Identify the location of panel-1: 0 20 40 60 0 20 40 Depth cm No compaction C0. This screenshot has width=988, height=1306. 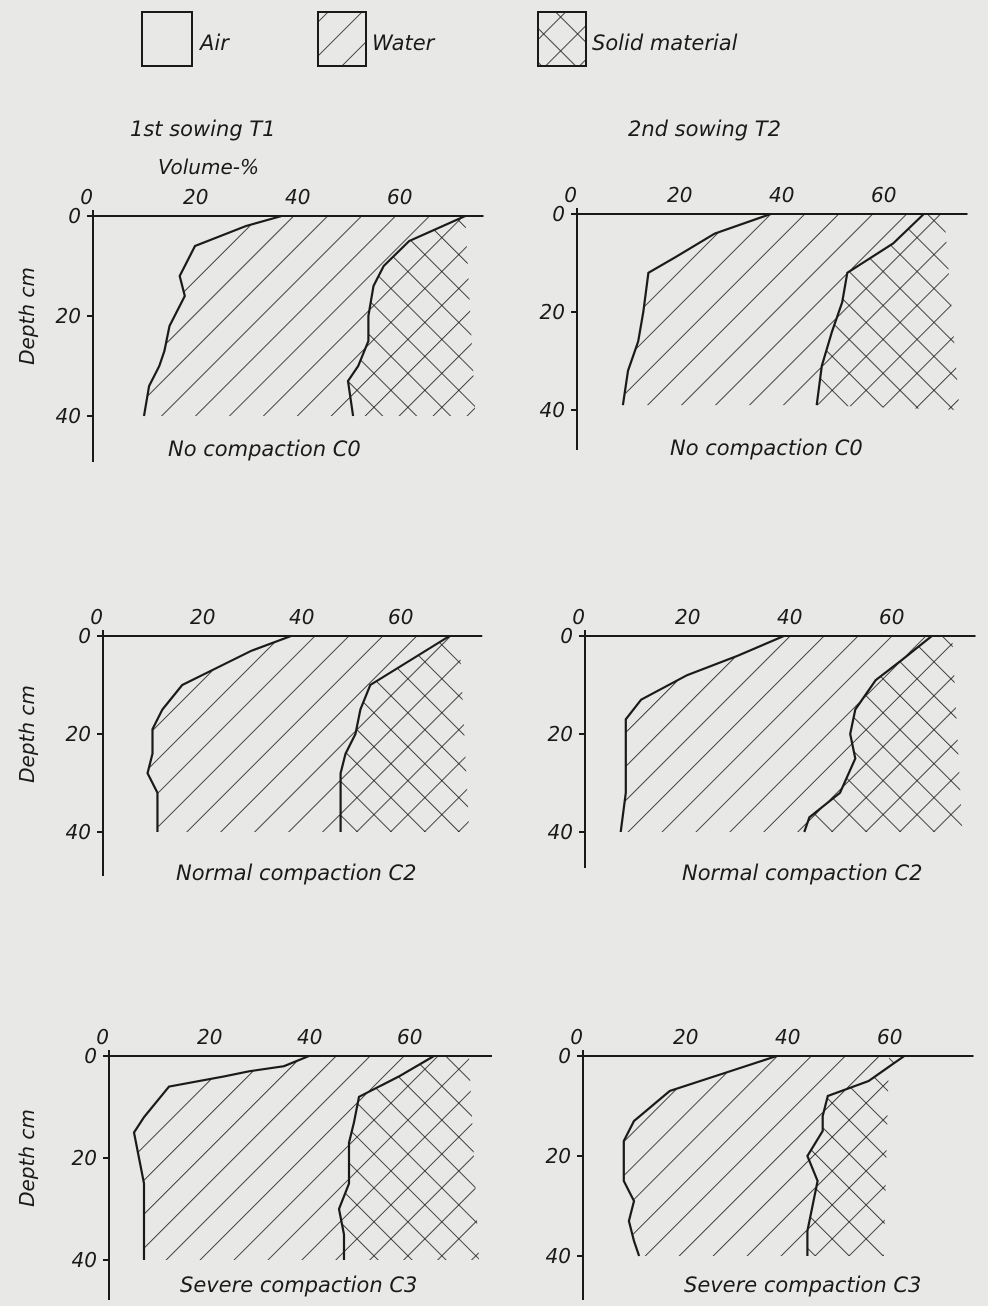
(249, 323).